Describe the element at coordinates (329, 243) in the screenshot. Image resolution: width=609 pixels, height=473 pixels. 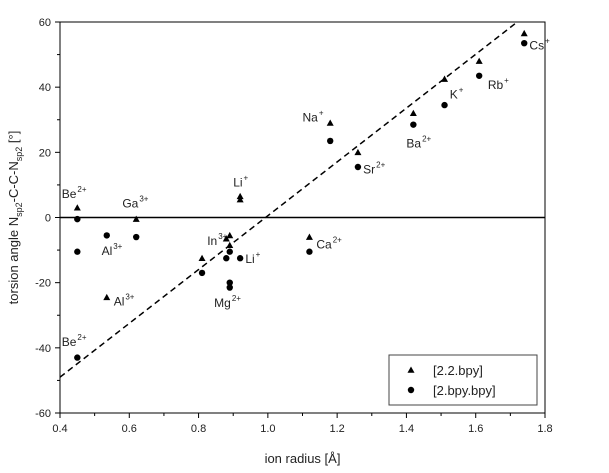
I see `annotation-ca2: Ca2+` at that location.